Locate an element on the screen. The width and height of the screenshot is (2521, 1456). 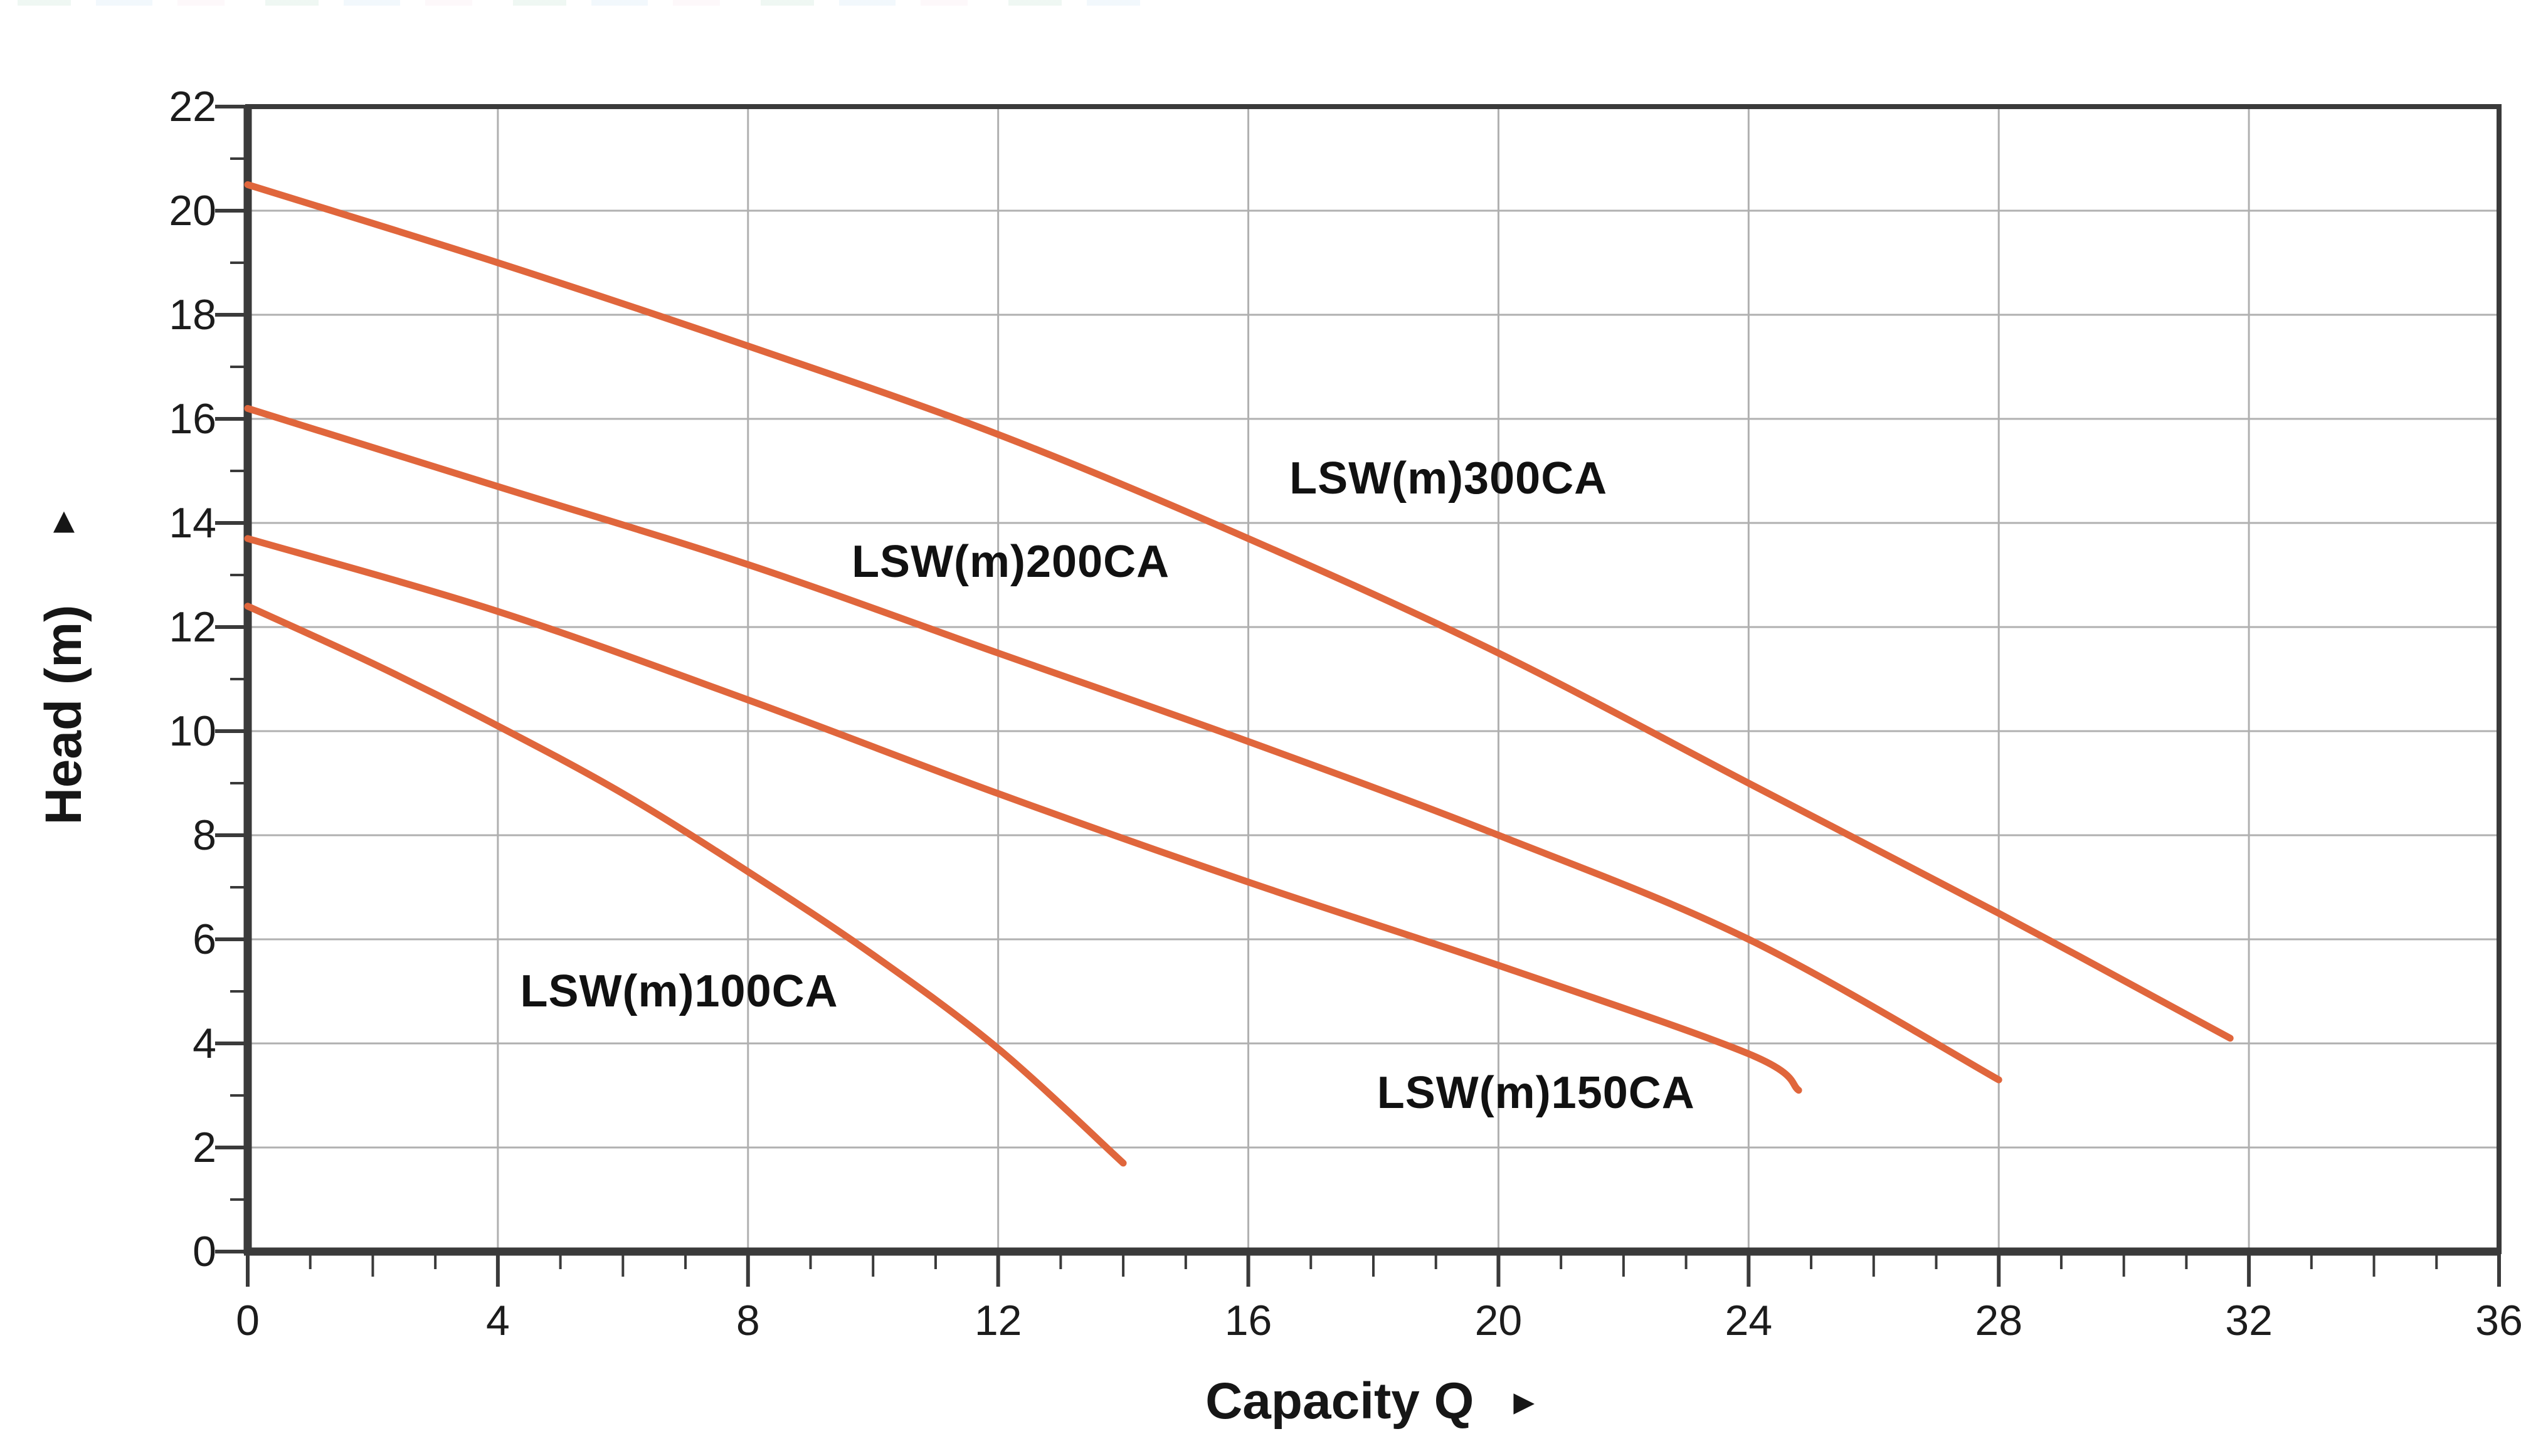
curve-label-lsw150ca: LSW(m)150CA is located at coordinates (1536, 1093).